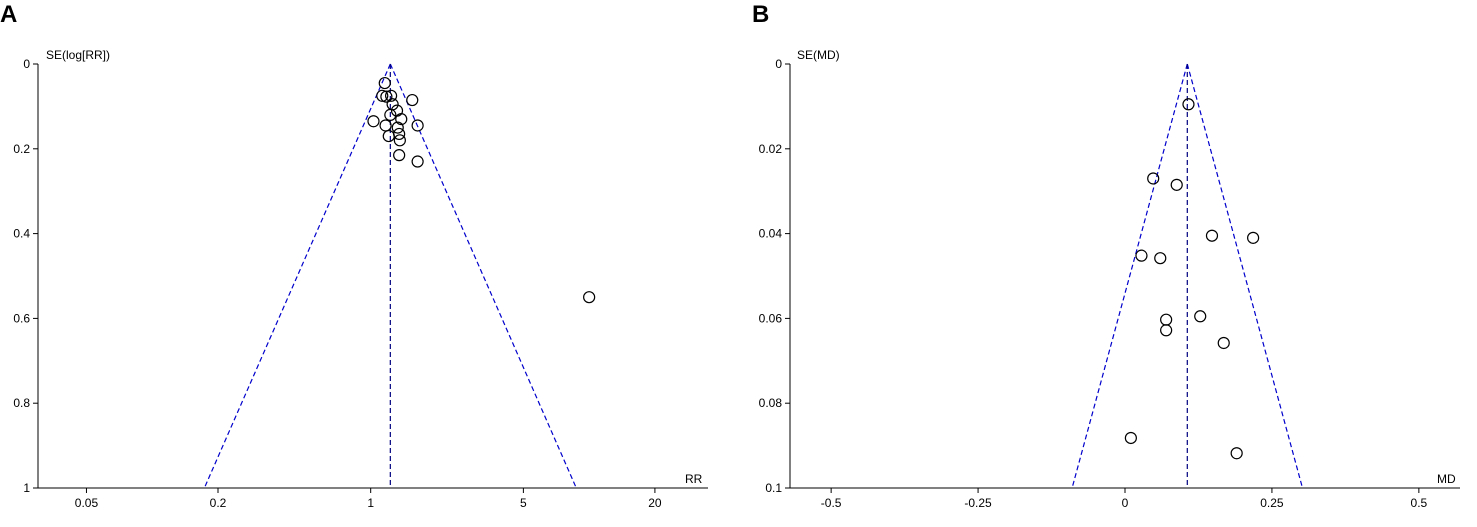 The height and width of the screenshot is (527, 1477). What do you see at coordinates (771, 318) in the screenshot?
I see `panel-b-y-tick-label: 0.06` at bounding box center [771, 318].